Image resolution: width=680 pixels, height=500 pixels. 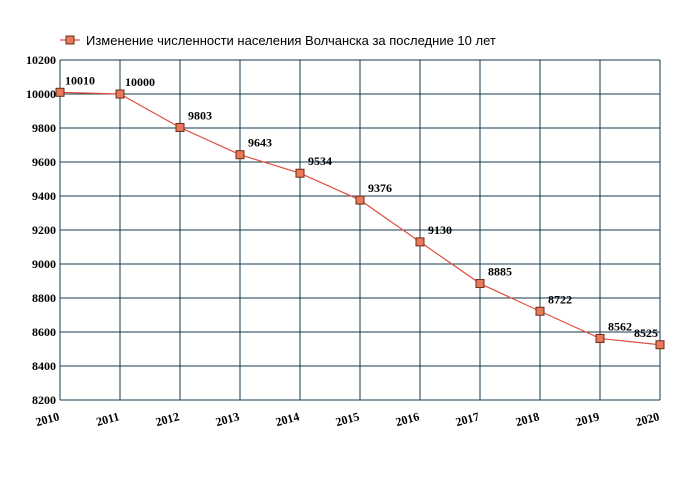 I want to click on y-tick-label: 9600, so click(x=44, y=162).